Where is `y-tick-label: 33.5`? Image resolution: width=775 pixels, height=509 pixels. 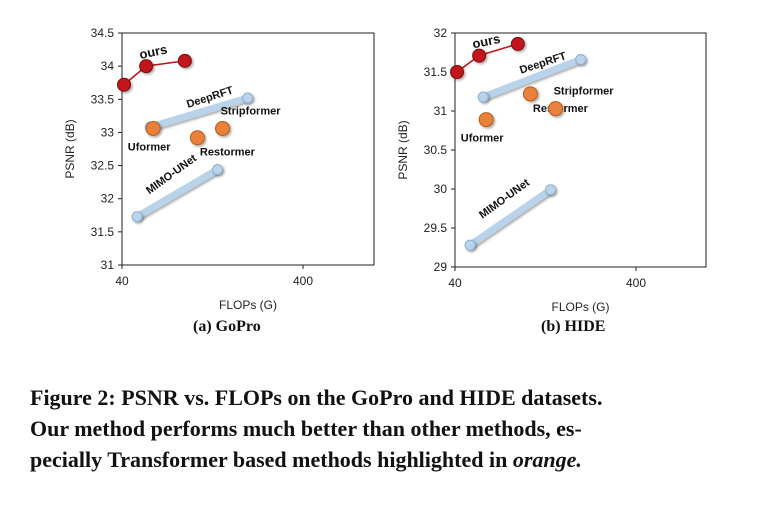
y-tick-label: 33.5 is located at coordinates (103, 99).